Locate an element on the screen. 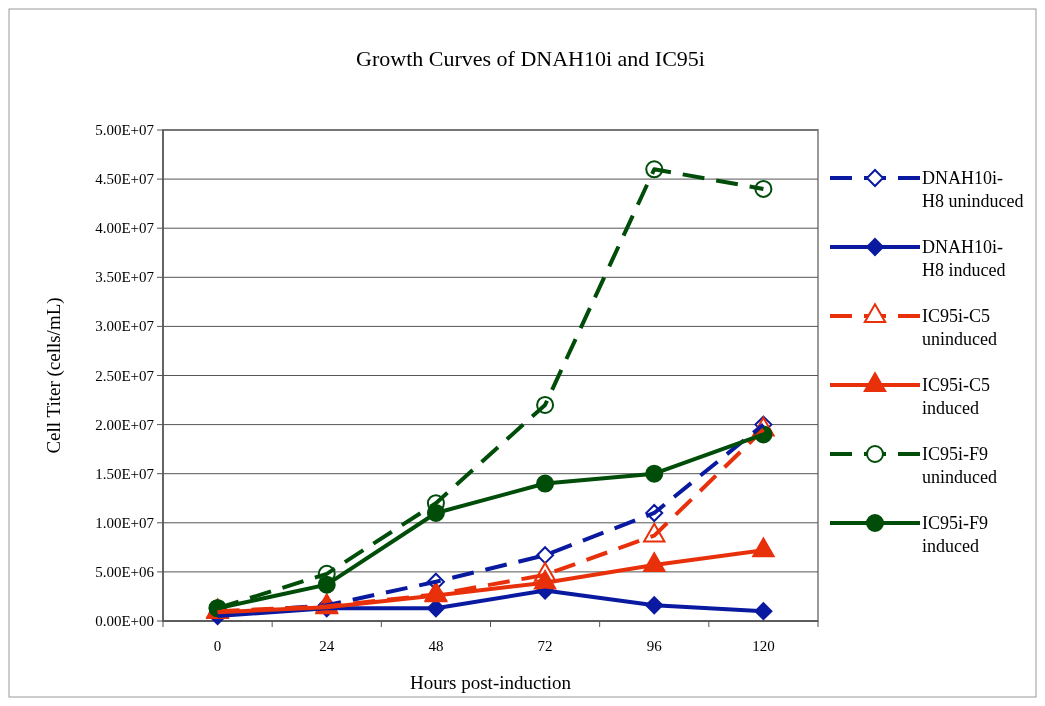 The height and width of the screenshot is (706, 1045). y-tick-label: 2.50E+07 is located at coordinates (125, 375).